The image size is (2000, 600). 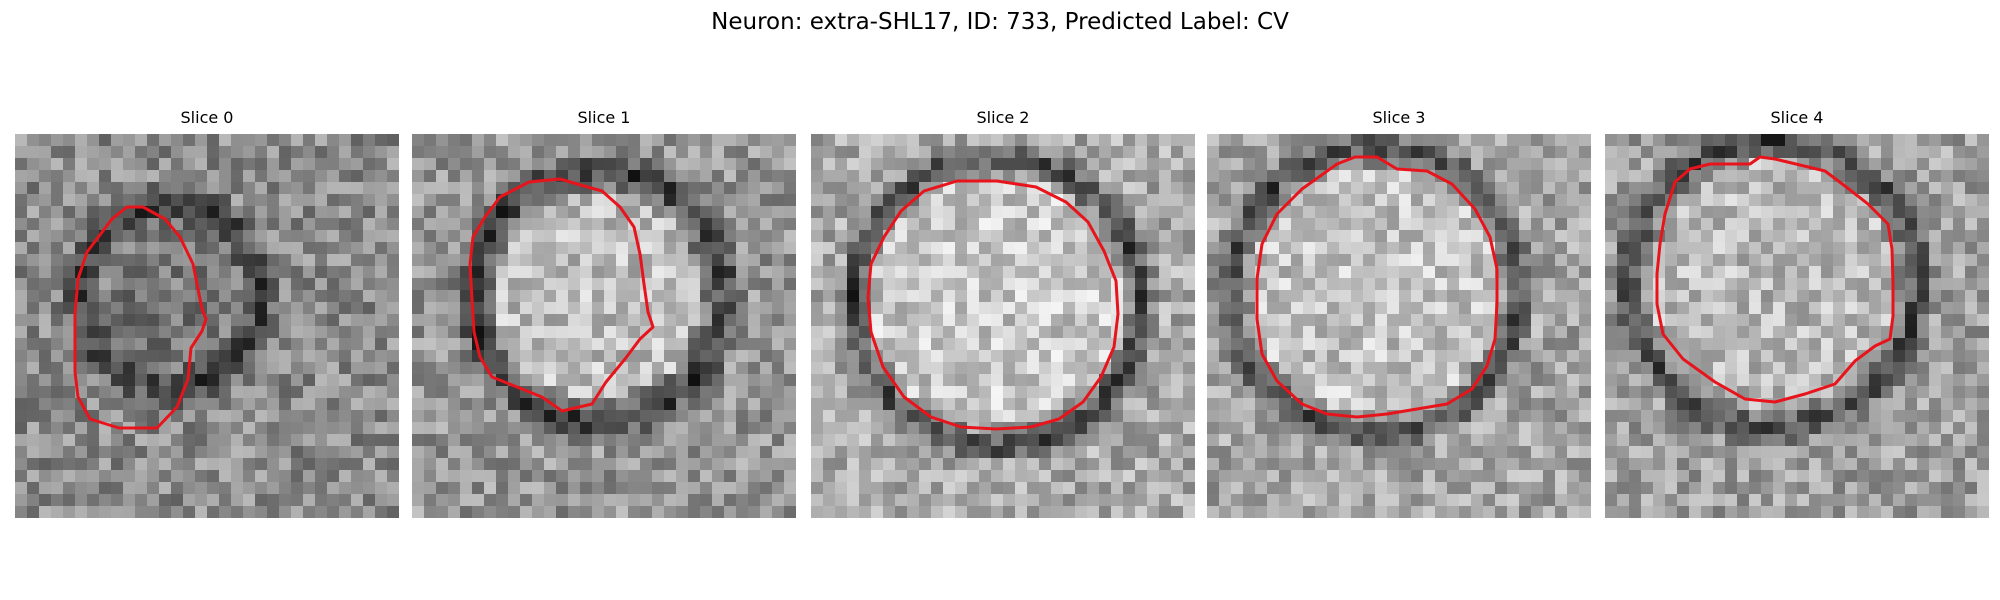 I want to click on slice-panel-4: Slice 4, so click(x=1797, y=313).